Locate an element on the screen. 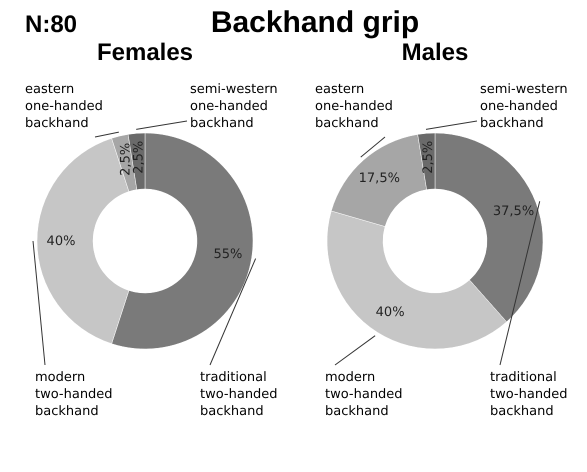 The image size is (587, 472). data-label: 37,5% is located at coordinates (513, 212).